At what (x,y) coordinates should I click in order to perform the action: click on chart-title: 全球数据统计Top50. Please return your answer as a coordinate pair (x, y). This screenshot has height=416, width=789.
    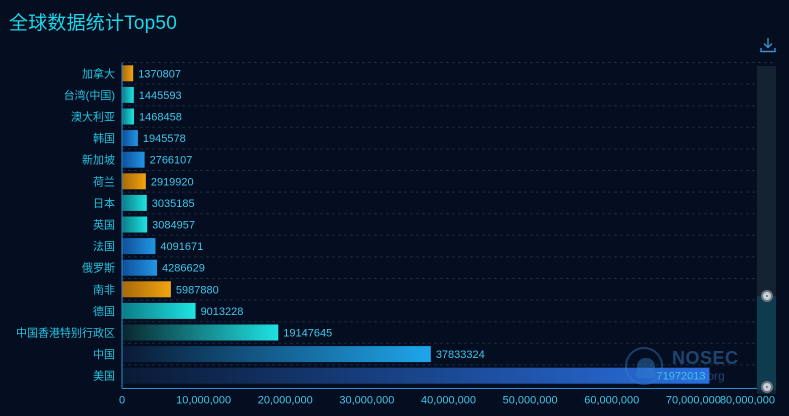
    Looking at the image, I should click on (93, 23).